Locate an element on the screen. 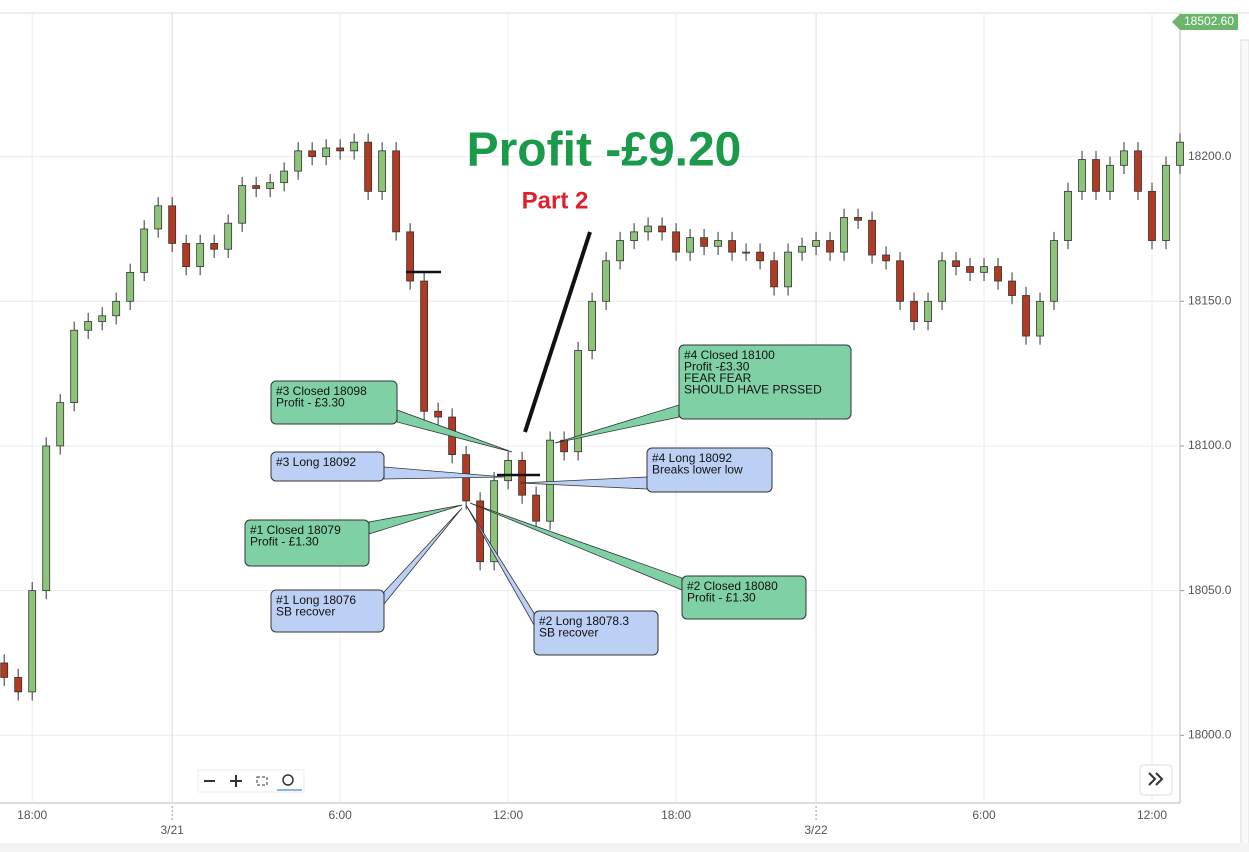 The width and height of the screenshot is (1249, 852). callout-text: #4 Long 18092 is located at coordinates (692, 458).